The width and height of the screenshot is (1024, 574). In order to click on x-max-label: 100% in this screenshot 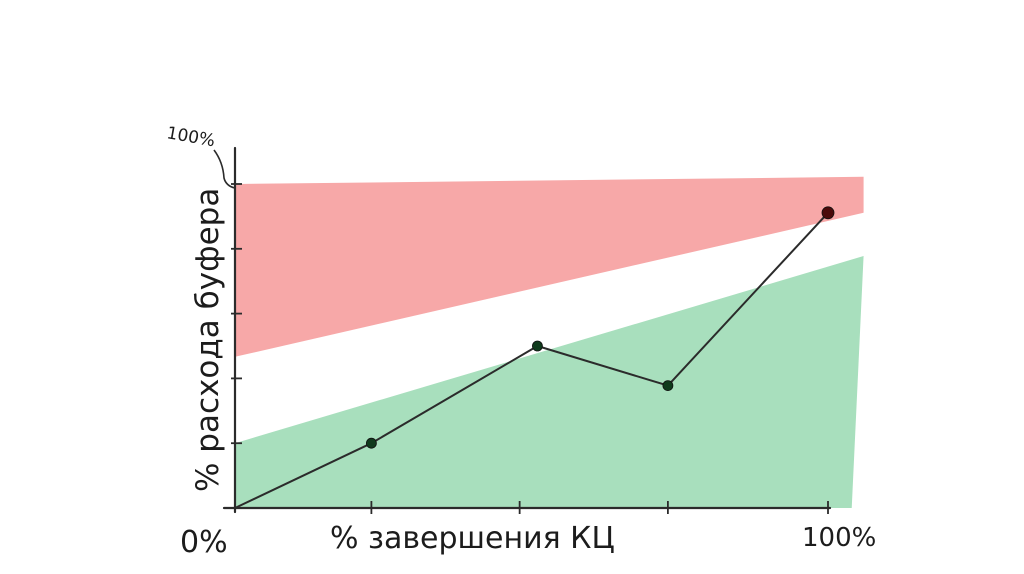, I will do `click(839, 538)`.